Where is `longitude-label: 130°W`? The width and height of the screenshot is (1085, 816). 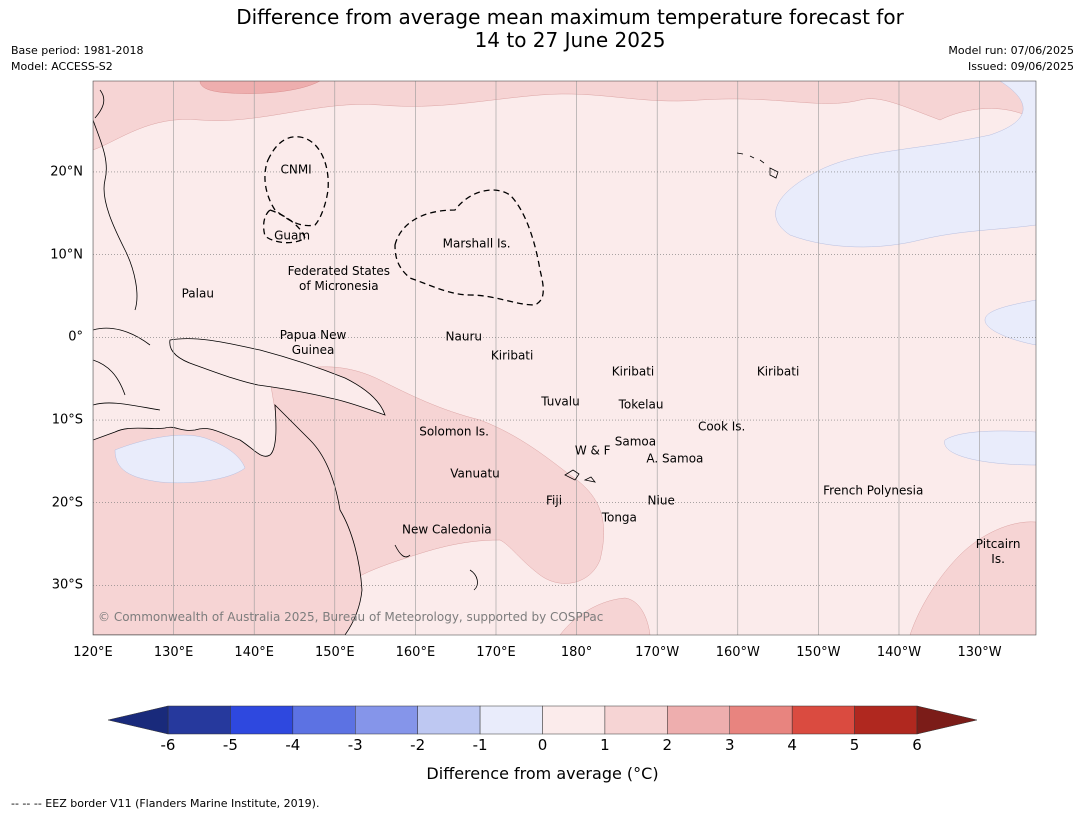 longitude-label: 130°W is located at coordinates (979, 652).